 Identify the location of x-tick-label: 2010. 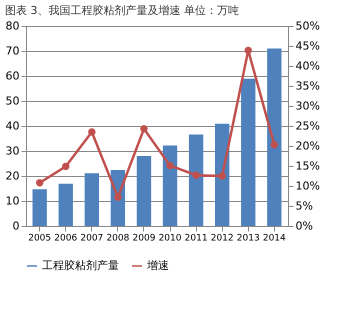
(170, 239).